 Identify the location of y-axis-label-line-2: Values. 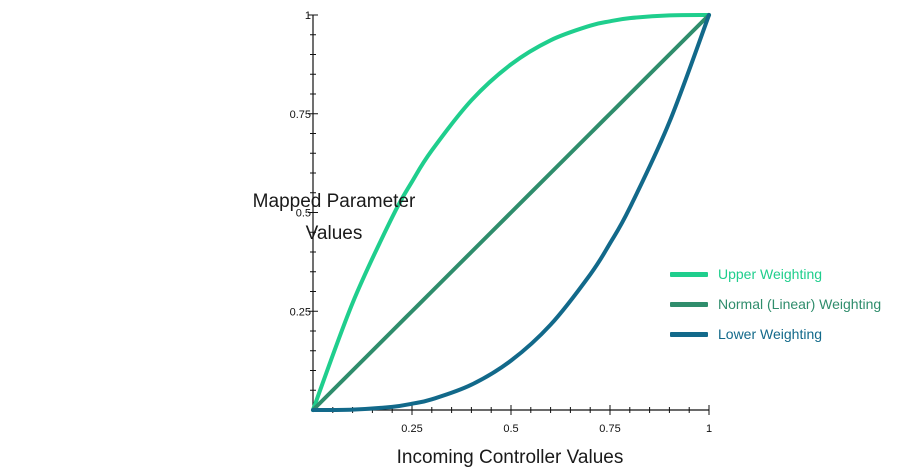
(334, 233).